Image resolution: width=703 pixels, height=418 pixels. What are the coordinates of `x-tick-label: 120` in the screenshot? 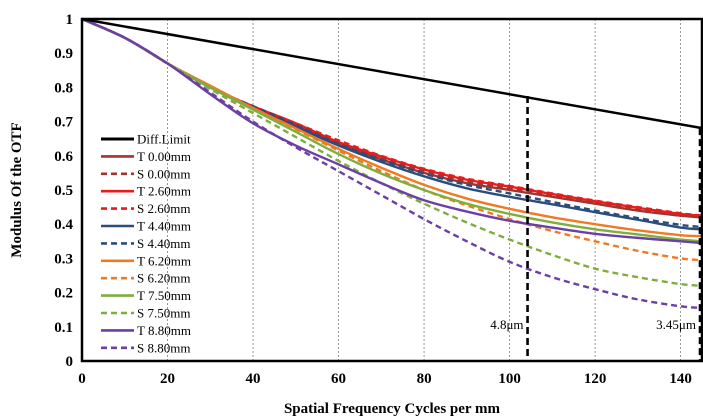 It's located at (595, 379).